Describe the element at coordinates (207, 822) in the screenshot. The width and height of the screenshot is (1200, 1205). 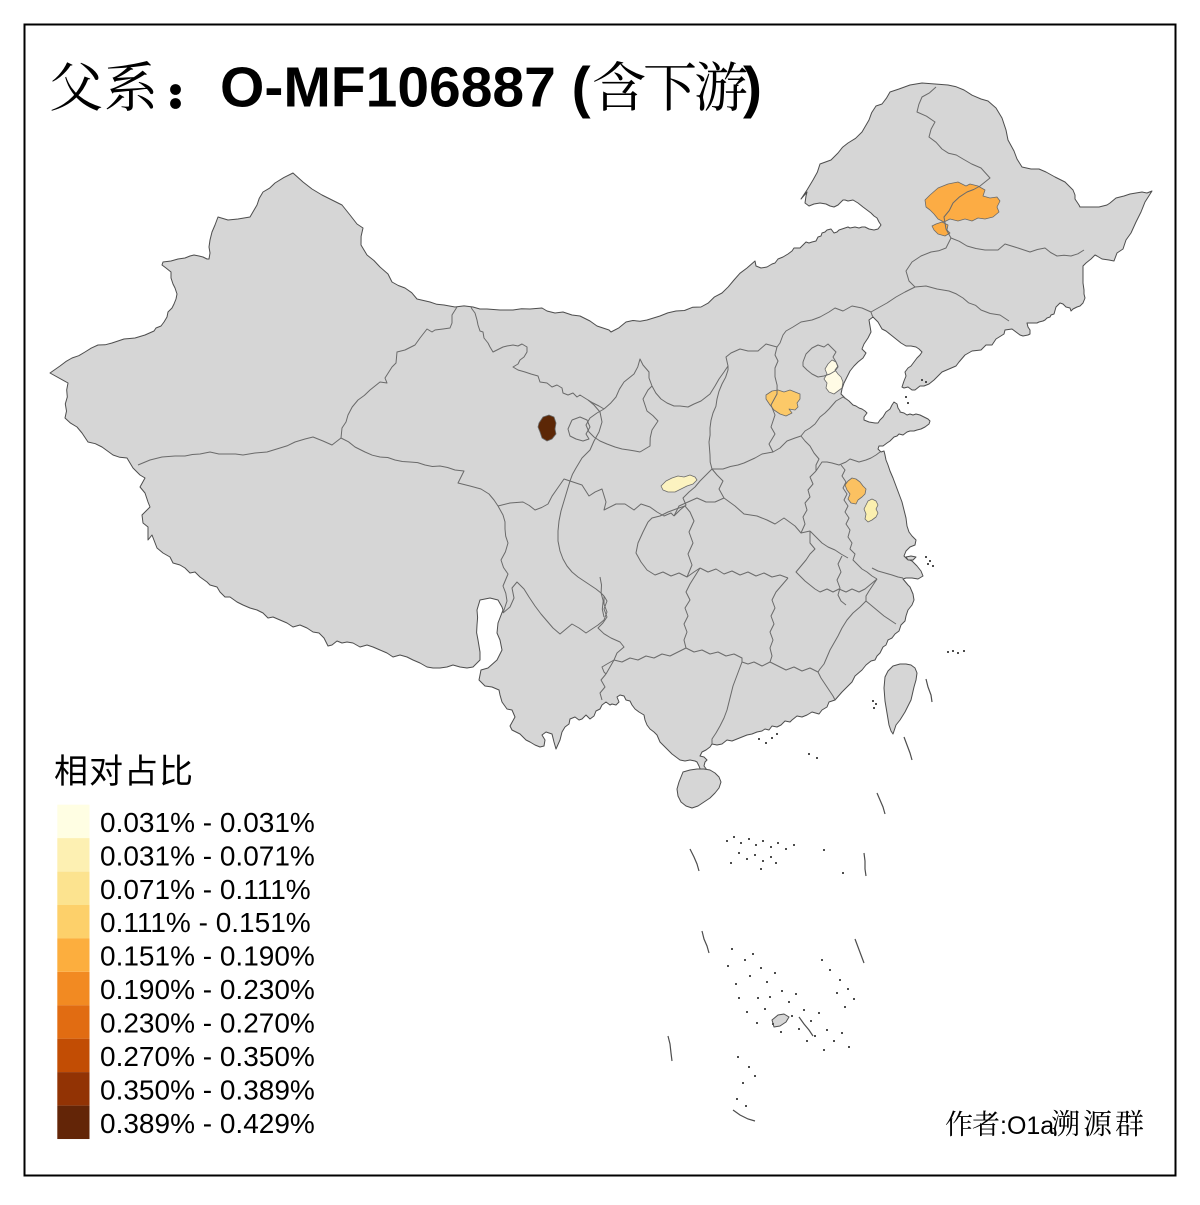
I see `svg-text: 0.031% - 0.031%` at that location.